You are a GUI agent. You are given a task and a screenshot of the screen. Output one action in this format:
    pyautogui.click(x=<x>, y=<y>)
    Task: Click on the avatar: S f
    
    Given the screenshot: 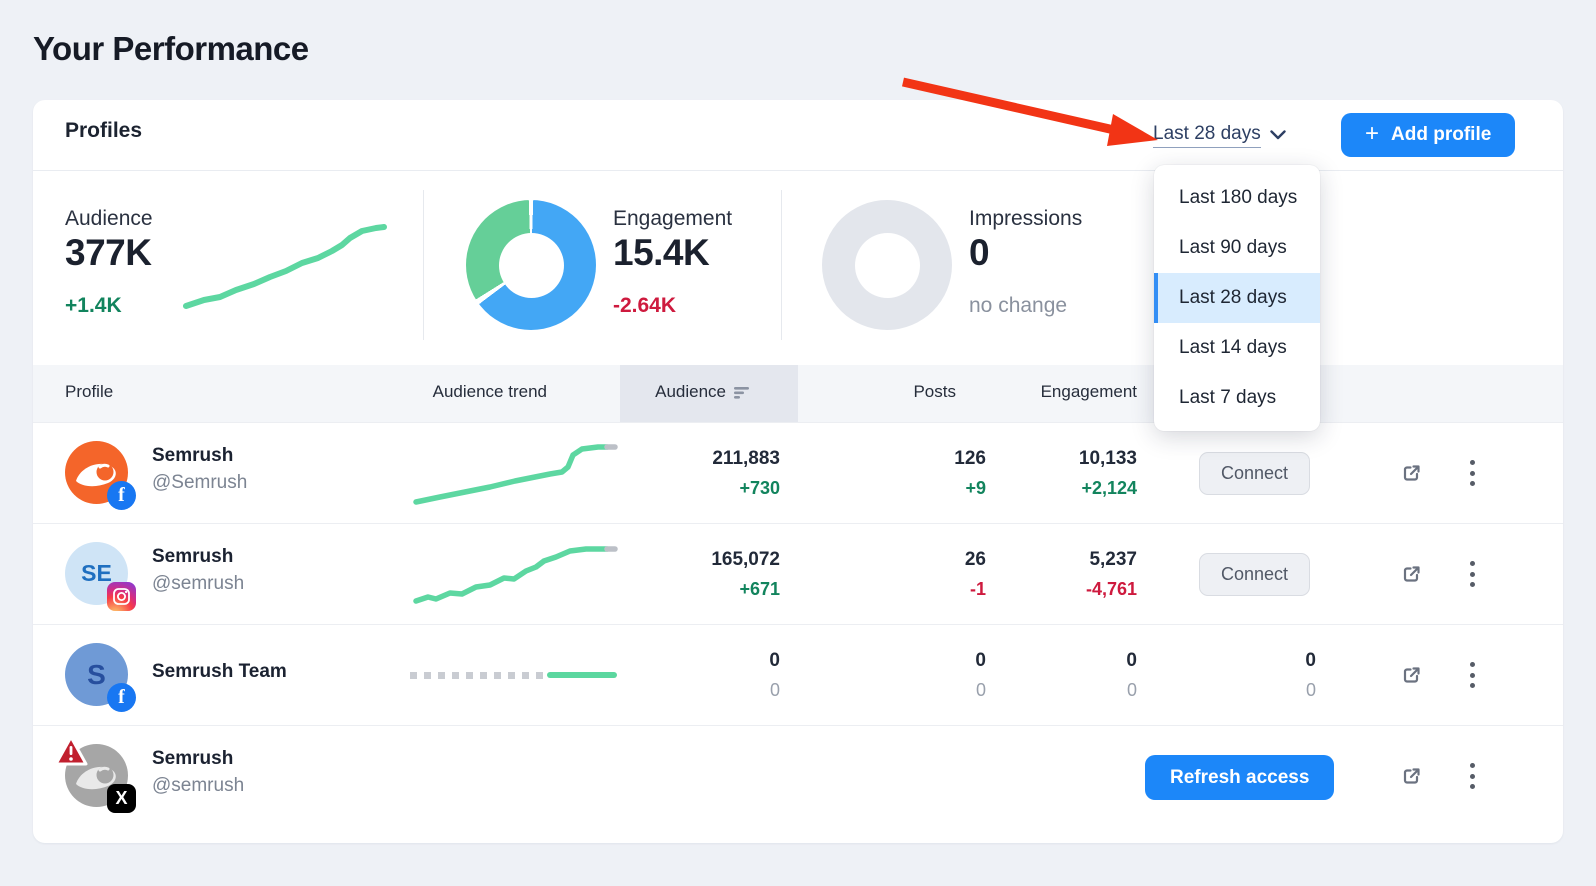 What is the action you would take?
    pyautogui.click(x=100, y=677)
    